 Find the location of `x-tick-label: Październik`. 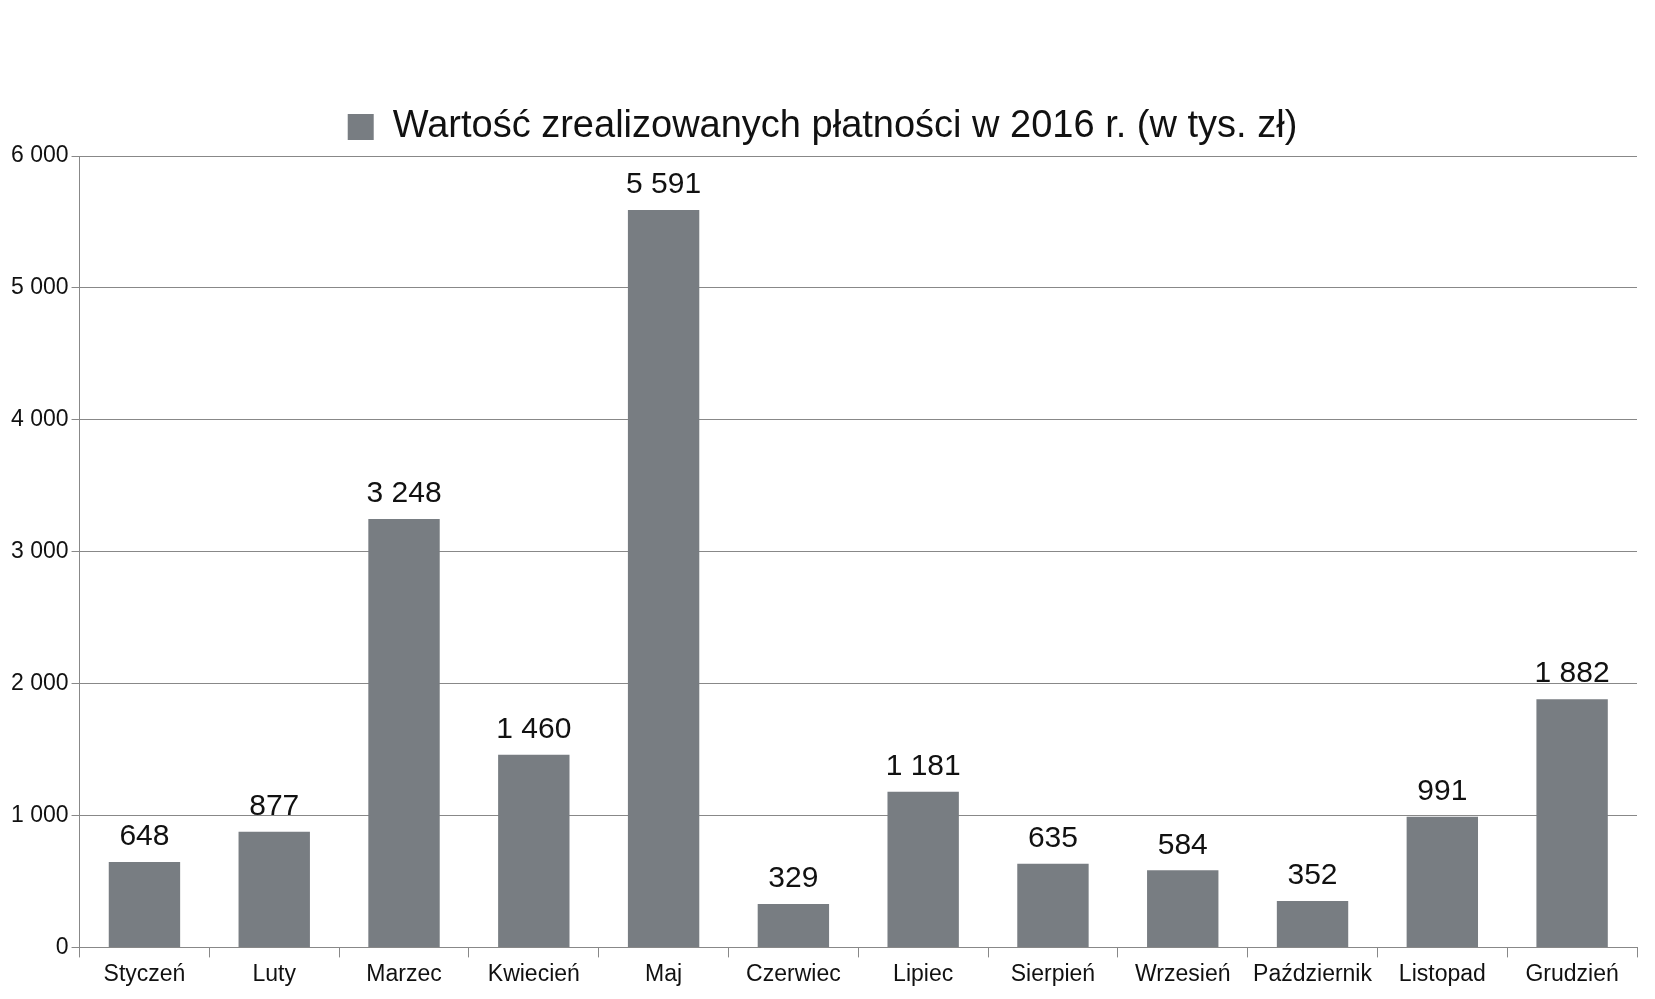

x-tick-label: Październik is located at coordinates (1313, 972).